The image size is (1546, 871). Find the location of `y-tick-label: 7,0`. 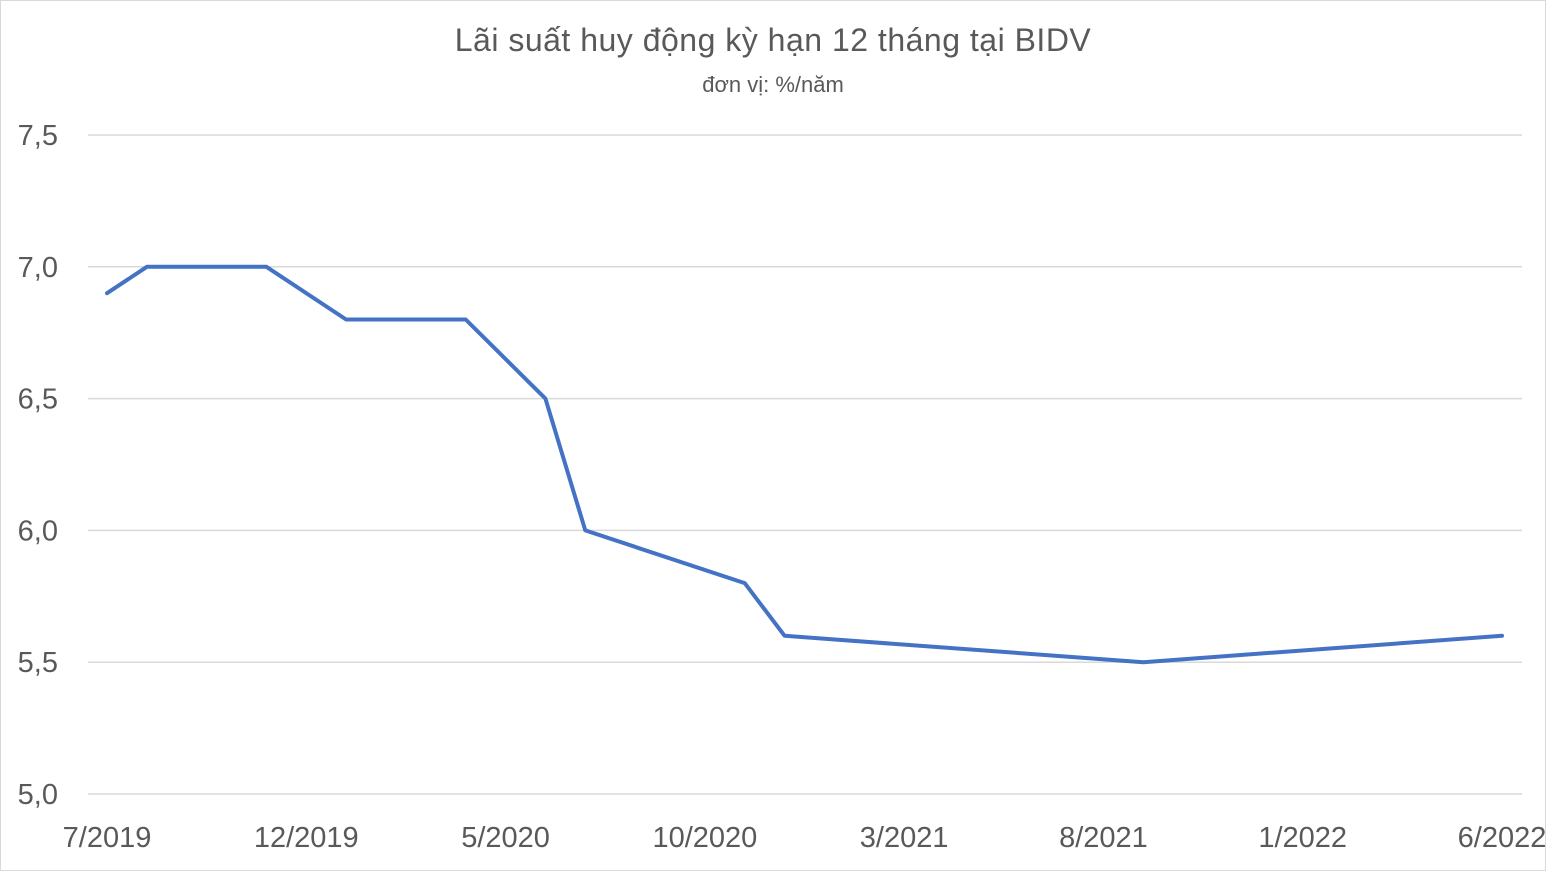

y-tick-label: 7,0 is located at coordinates (38, 268).